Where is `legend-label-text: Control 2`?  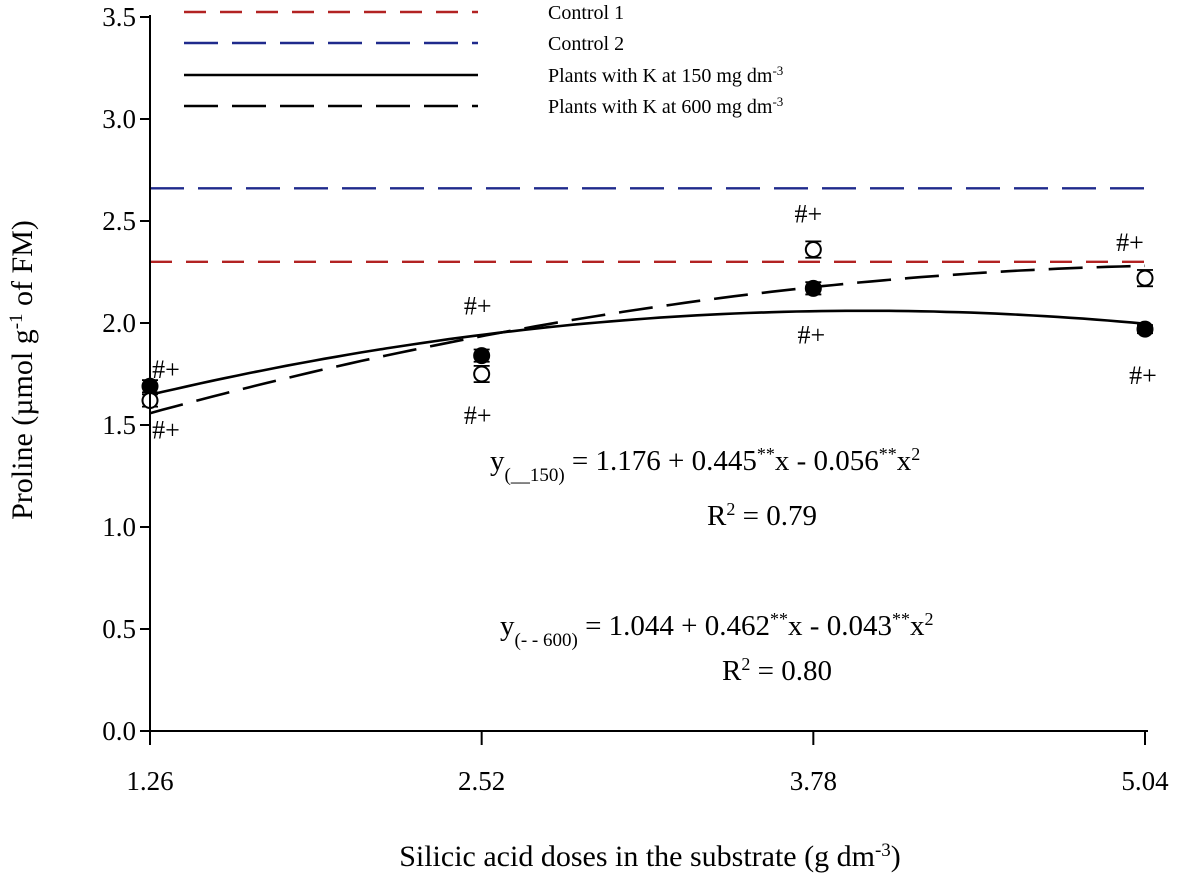 legend-label-text: Control 2 is located at coordinates (586, 44).